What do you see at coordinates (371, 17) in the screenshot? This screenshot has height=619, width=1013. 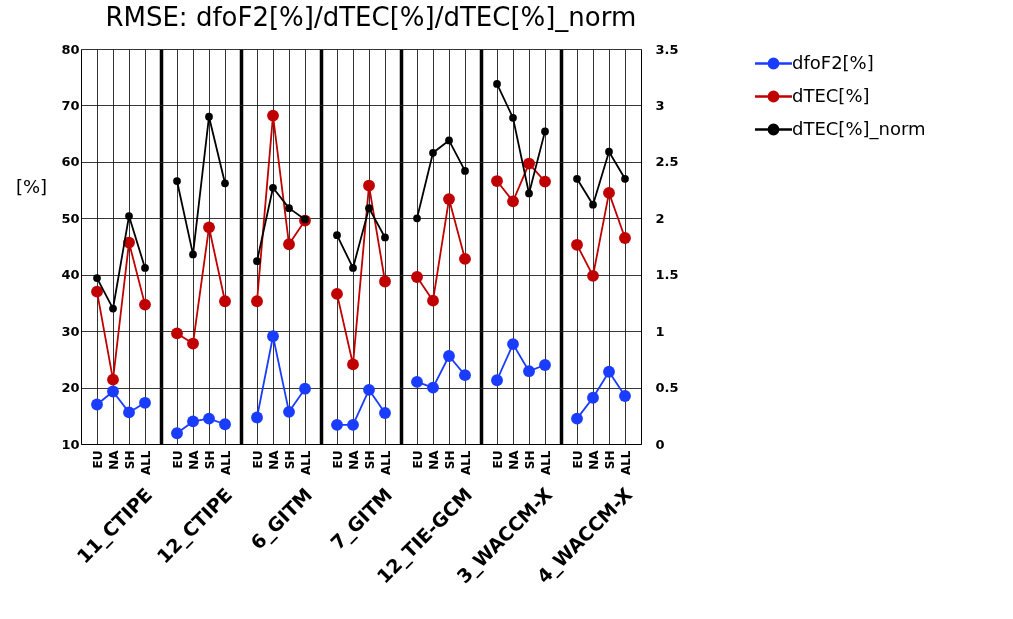 I see `chart-title: RMSE: dfoF2[%]/dTEC[%]/dTEC[%]_norm` at bounding box center [371, 17].